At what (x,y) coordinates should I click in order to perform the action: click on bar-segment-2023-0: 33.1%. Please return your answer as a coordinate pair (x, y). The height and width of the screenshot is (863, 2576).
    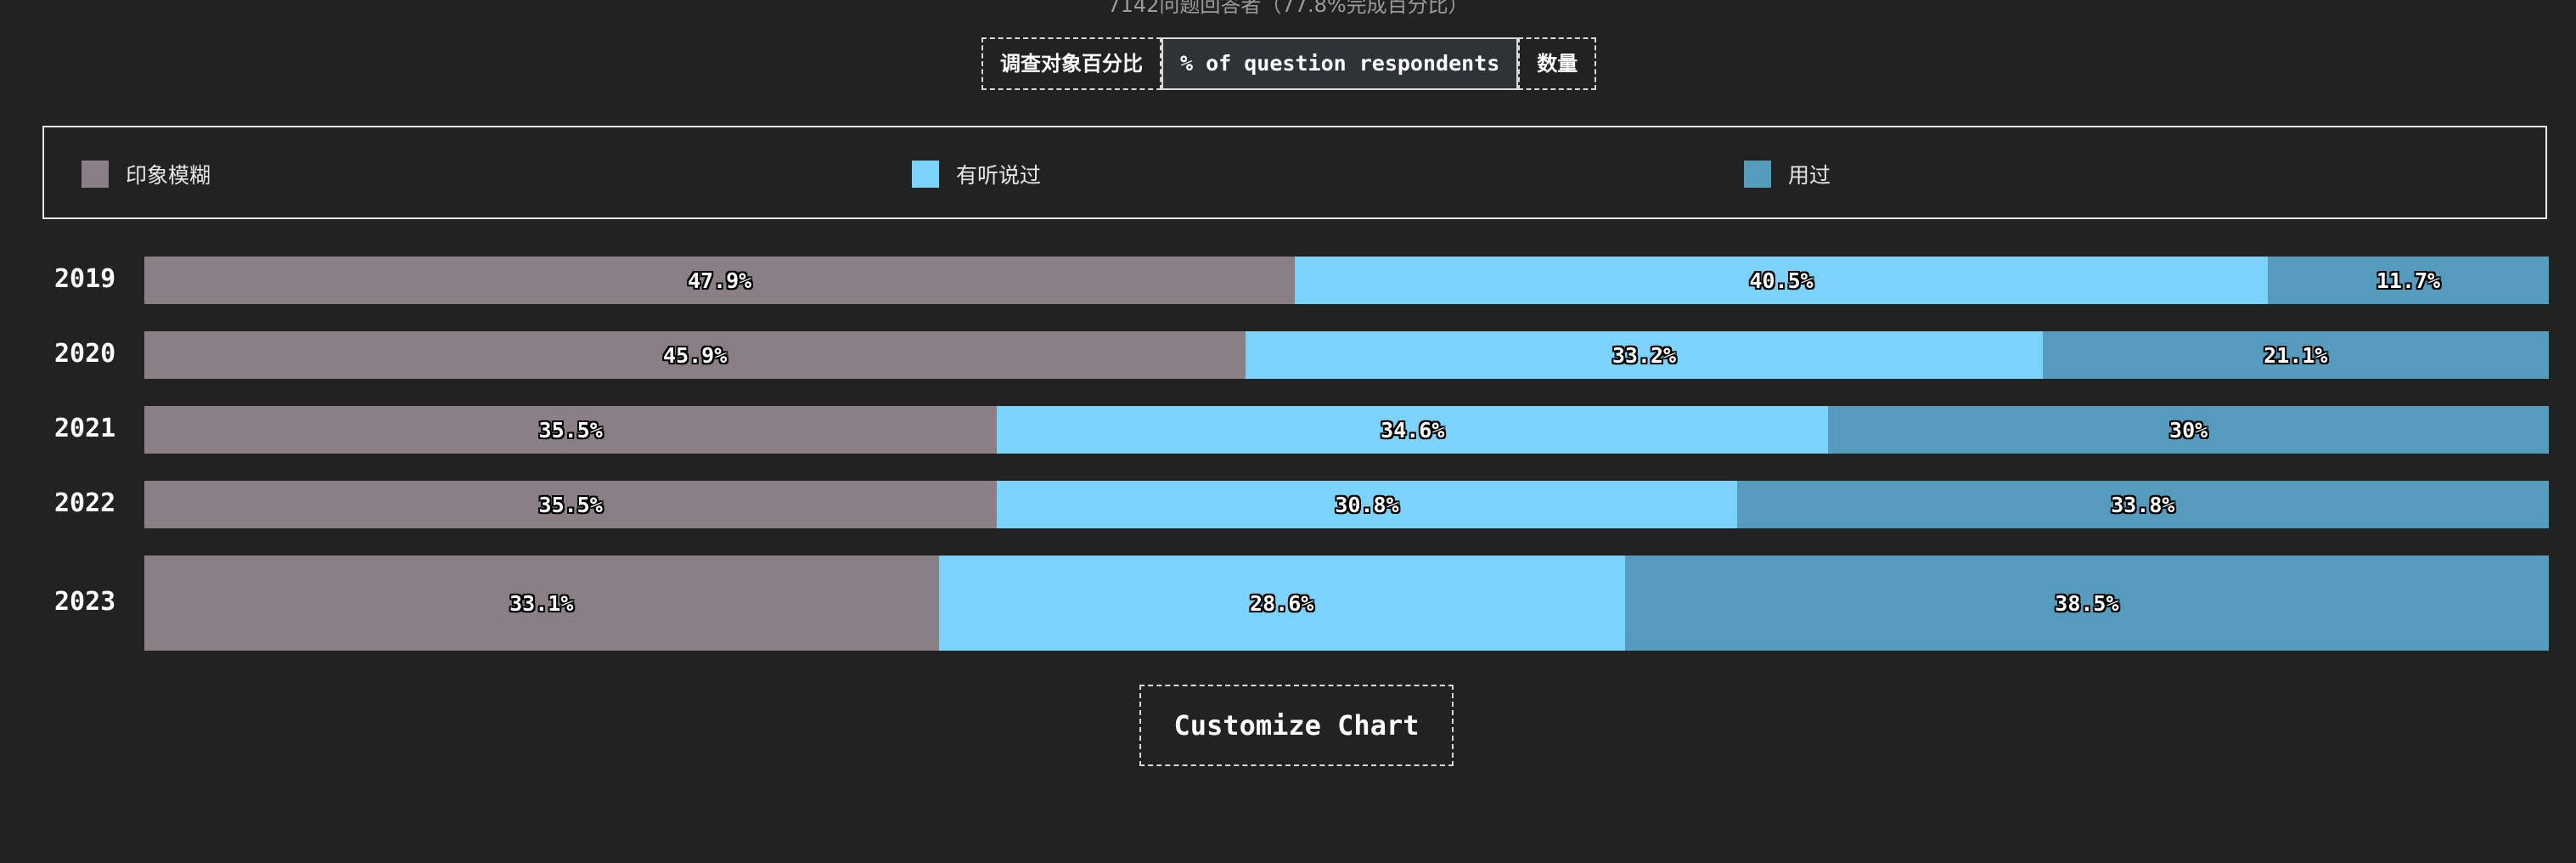
    Looking at the image, I should click on (541, 603).